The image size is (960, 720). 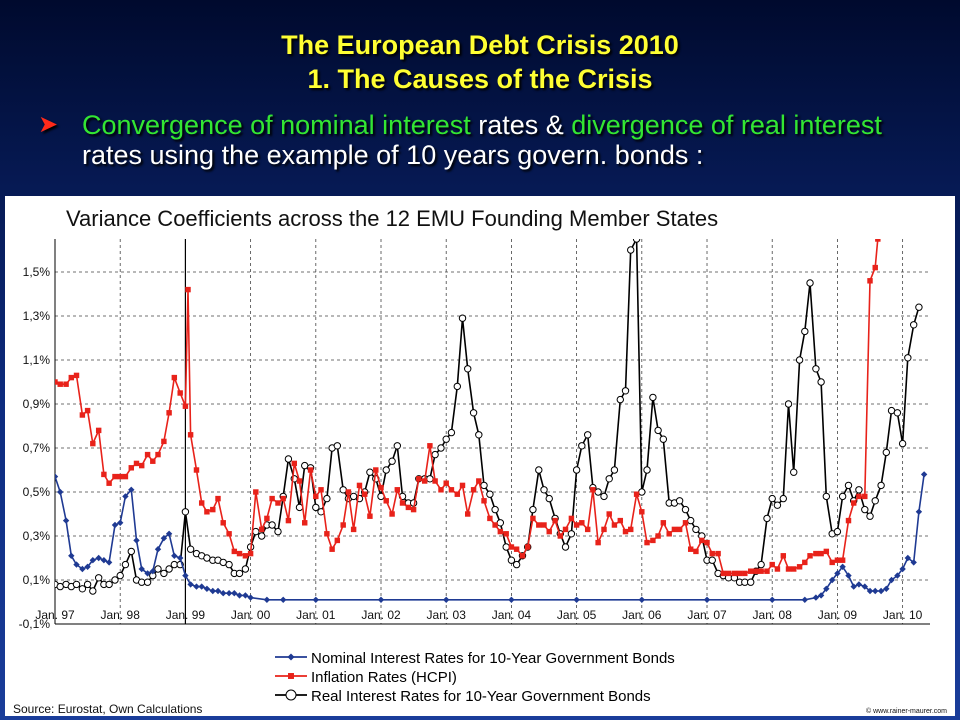 I want to click on x-tick-label: Jan. 05, so click(x=577, y=615).